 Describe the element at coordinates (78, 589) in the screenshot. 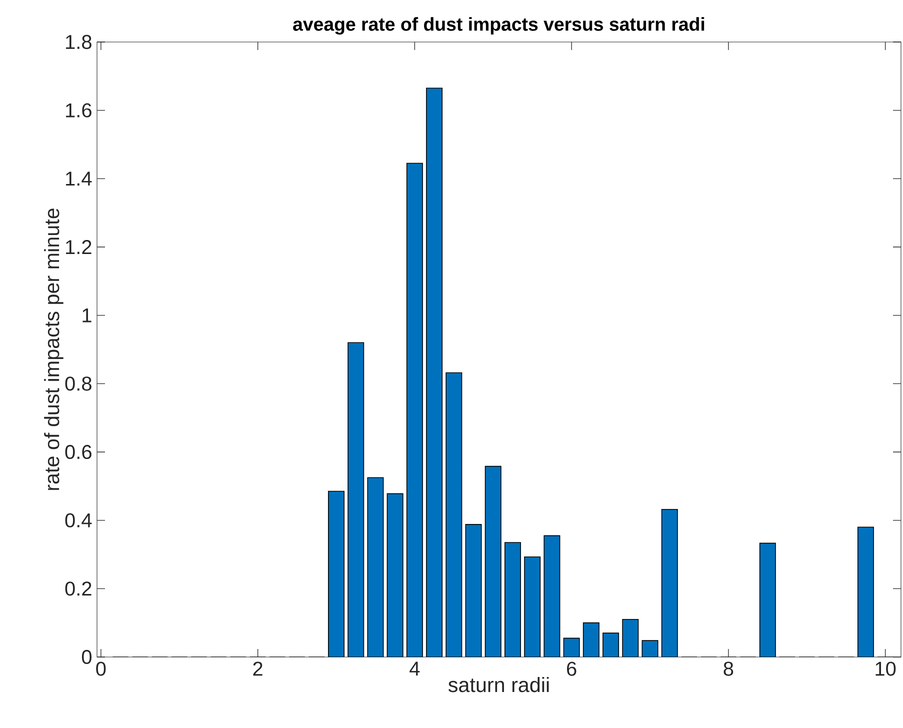

I see `y-tick-label: 0.2` at that location.